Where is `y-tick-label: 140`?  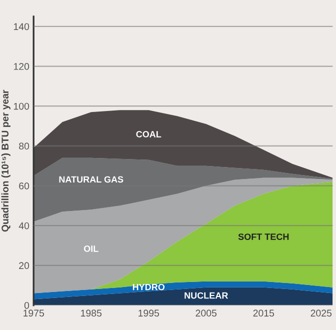 y-tick-label: 140 is located at coordinates (22, 26).